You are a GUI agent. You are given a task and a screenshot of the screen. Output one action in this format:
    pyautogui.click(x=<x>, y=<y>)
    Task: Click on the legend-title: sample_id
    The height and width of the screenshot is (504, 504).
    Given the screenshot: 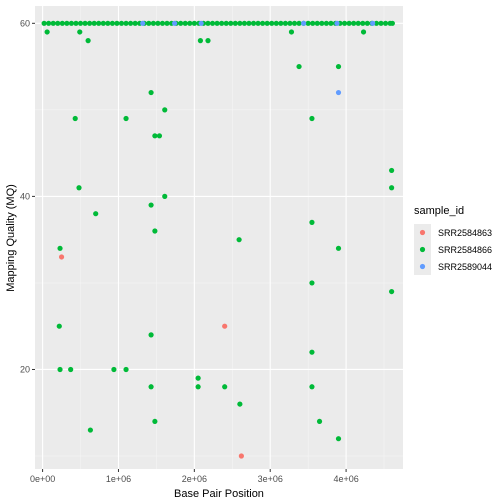 What is the action you would take?
    pyautogui.click(x=439, y=211)
    